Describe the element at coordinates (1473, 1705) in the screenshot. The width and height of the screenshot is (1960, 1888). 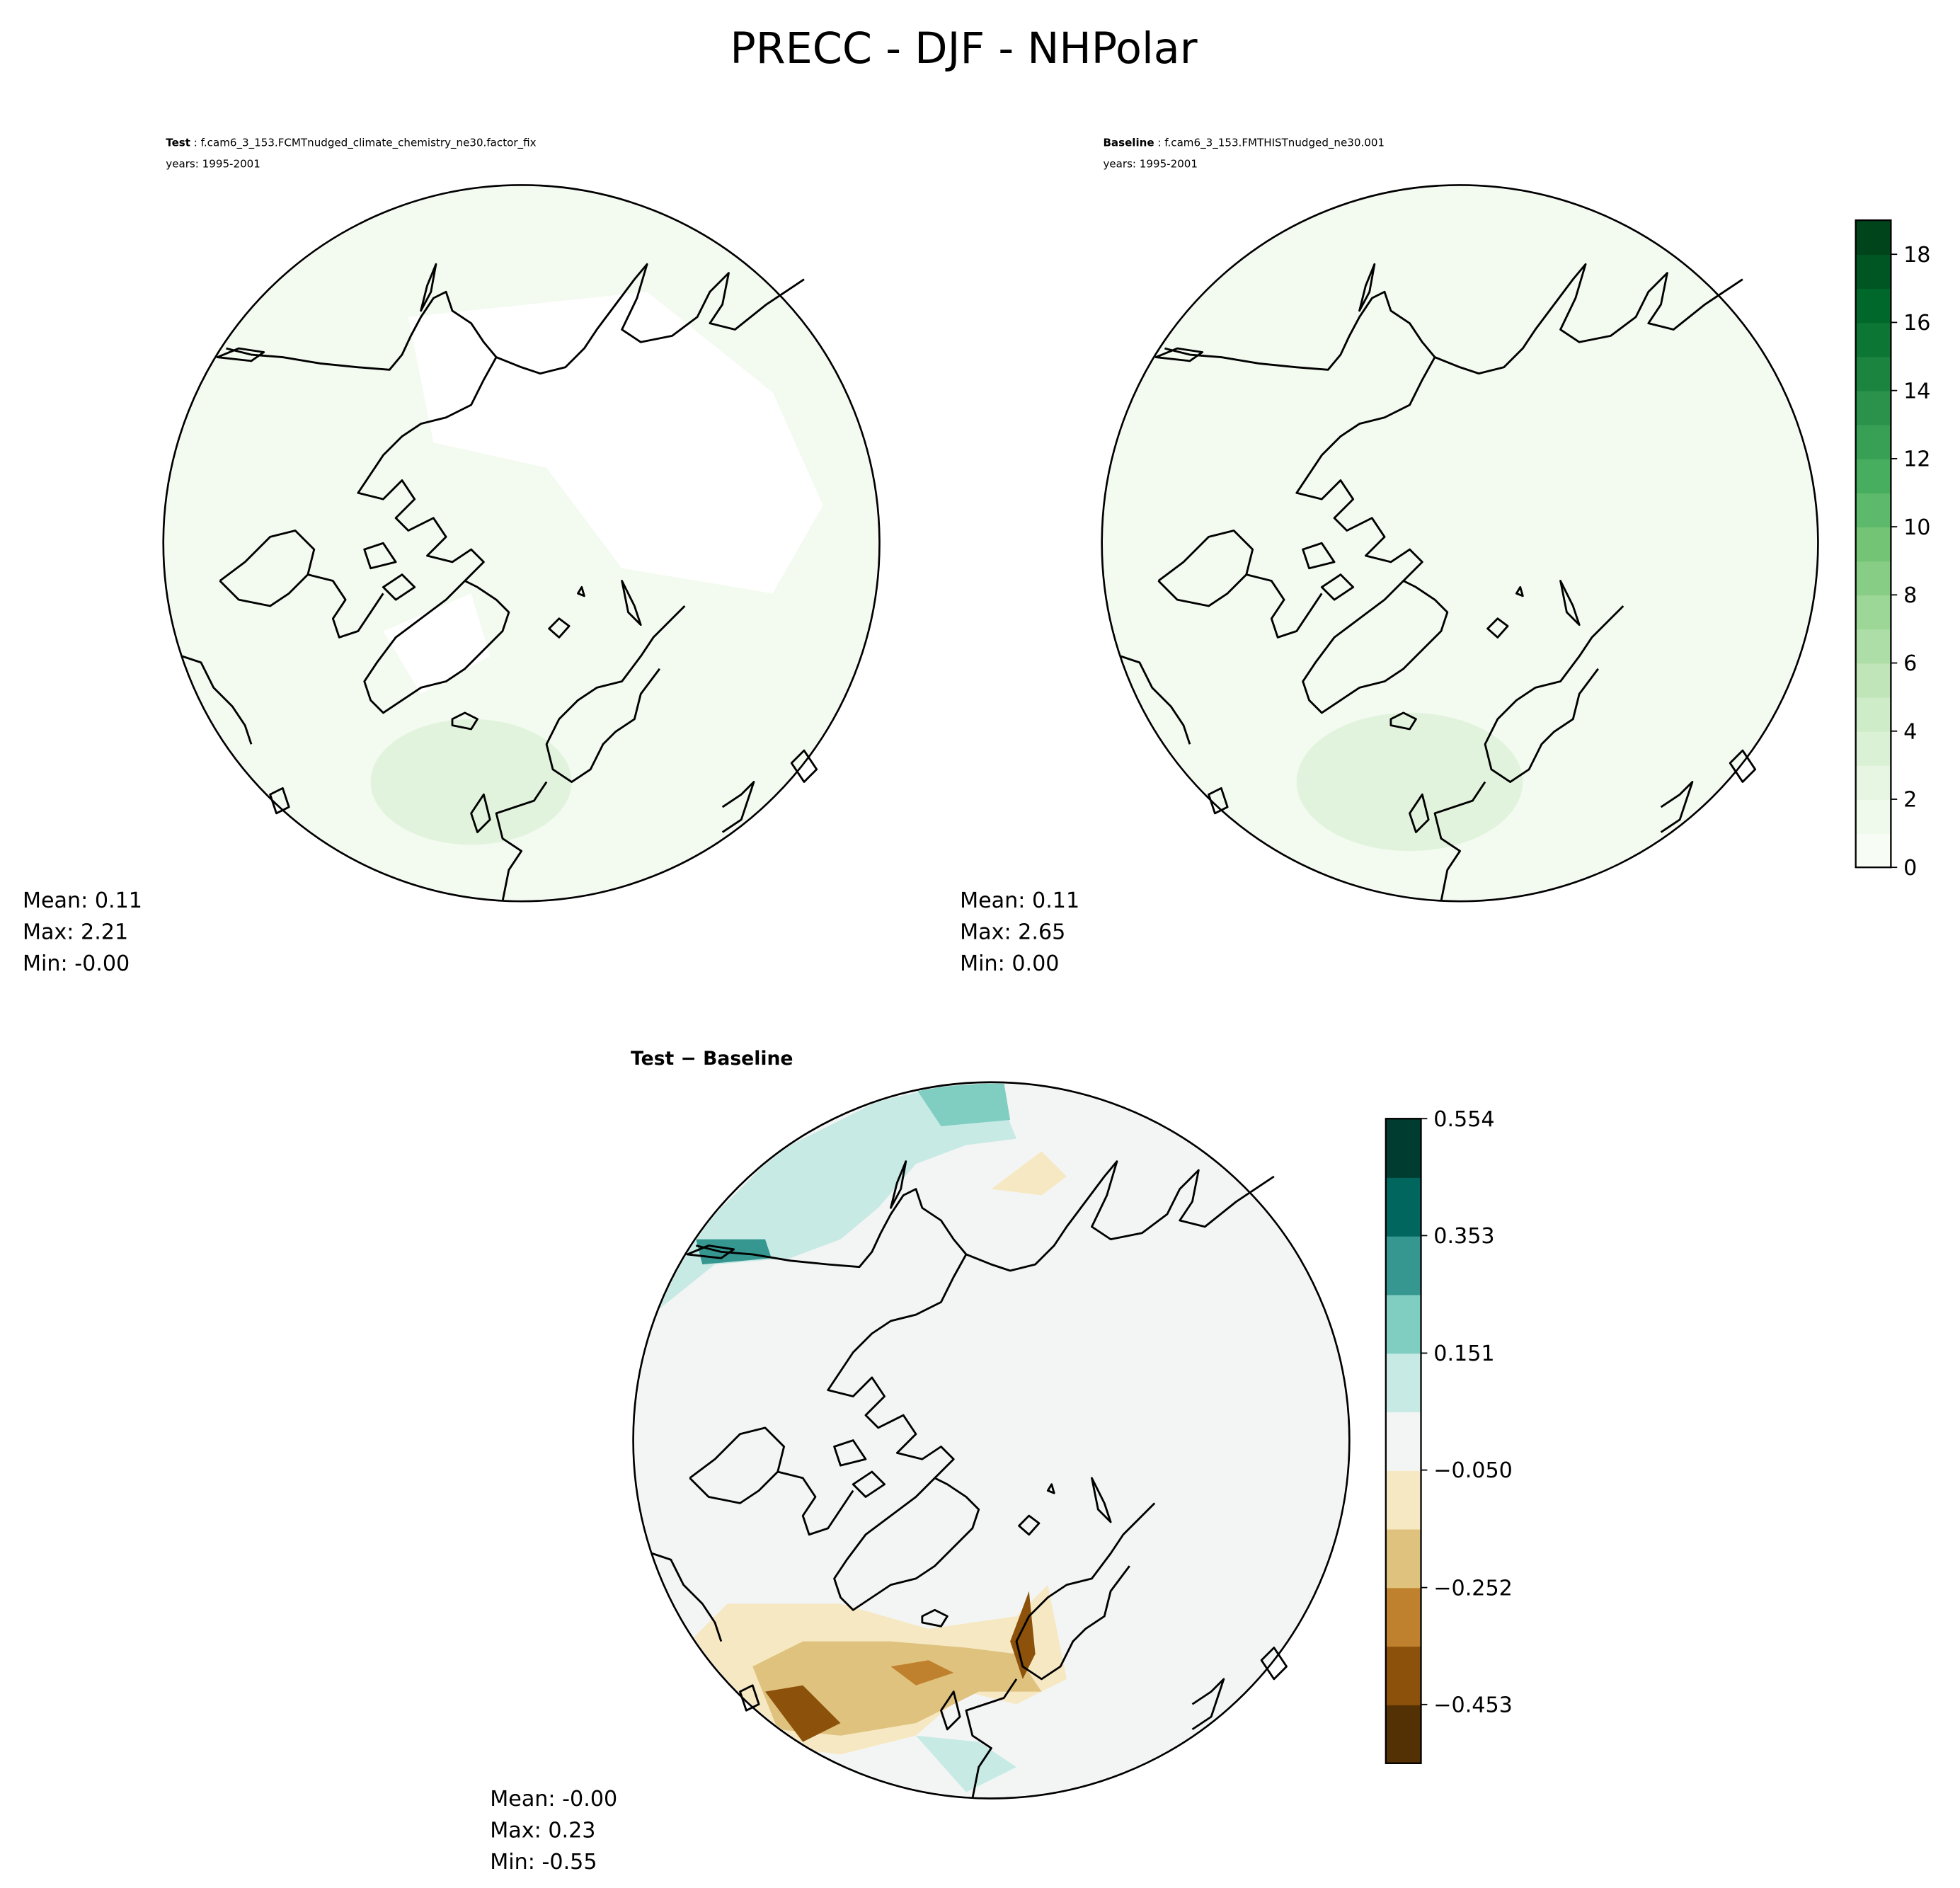
I see `colorbar-tick-label: −0.453` at that location.